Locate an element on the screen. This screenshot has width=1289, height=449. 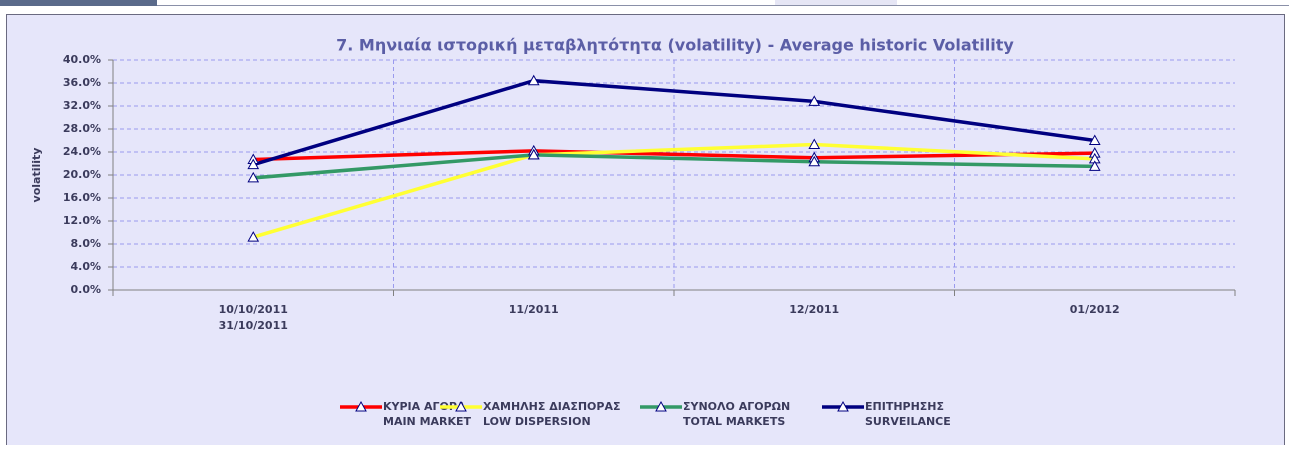
y-tick-label: 12.0% is located at coordinates (82, 220).